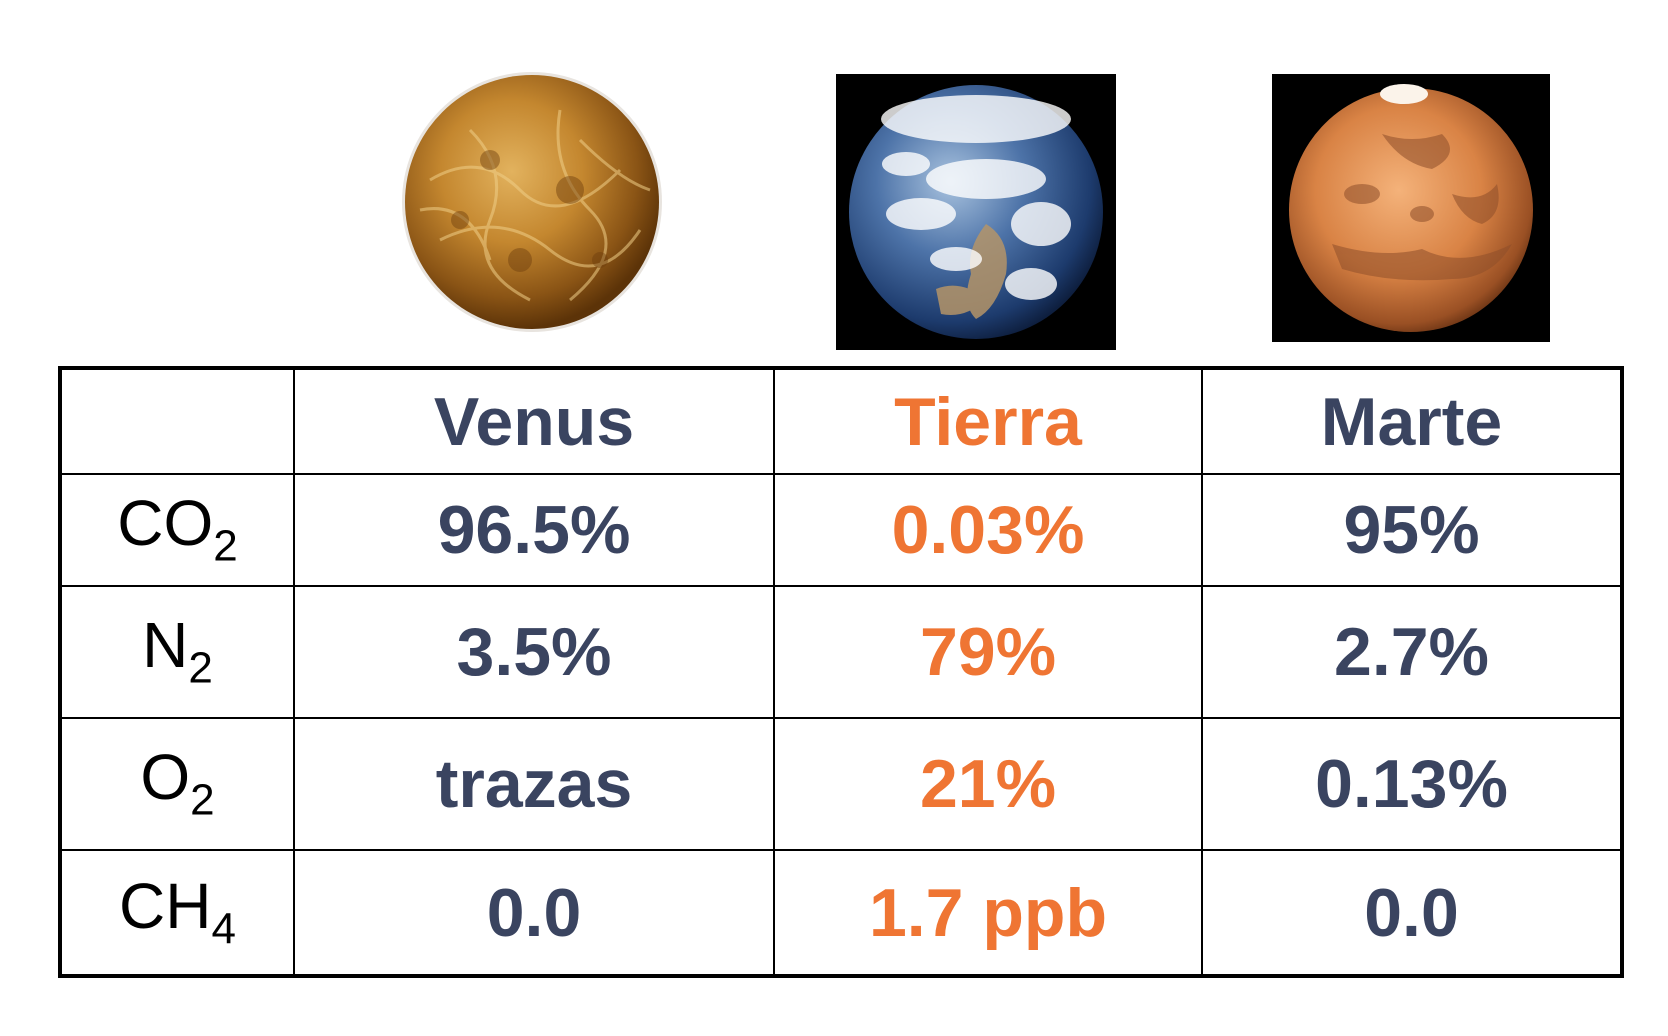 This screenshot has width=1668, height=1036. What do you see at coordinates (534, 530) in the screenshot?
I see `value-cell: 96.5%` at bounding box center [534, 530].